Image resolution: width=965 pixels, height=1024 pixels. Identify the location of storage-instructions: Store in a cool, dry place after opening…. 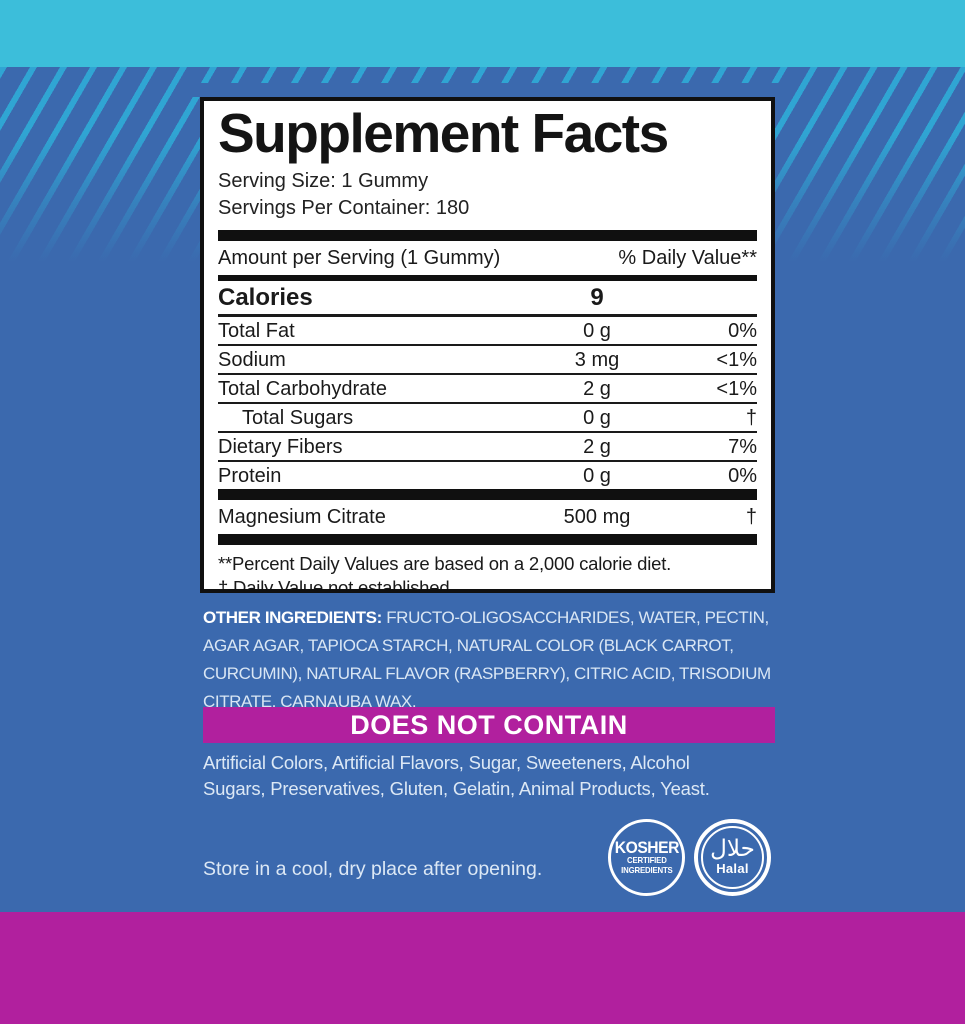
(373, 869).